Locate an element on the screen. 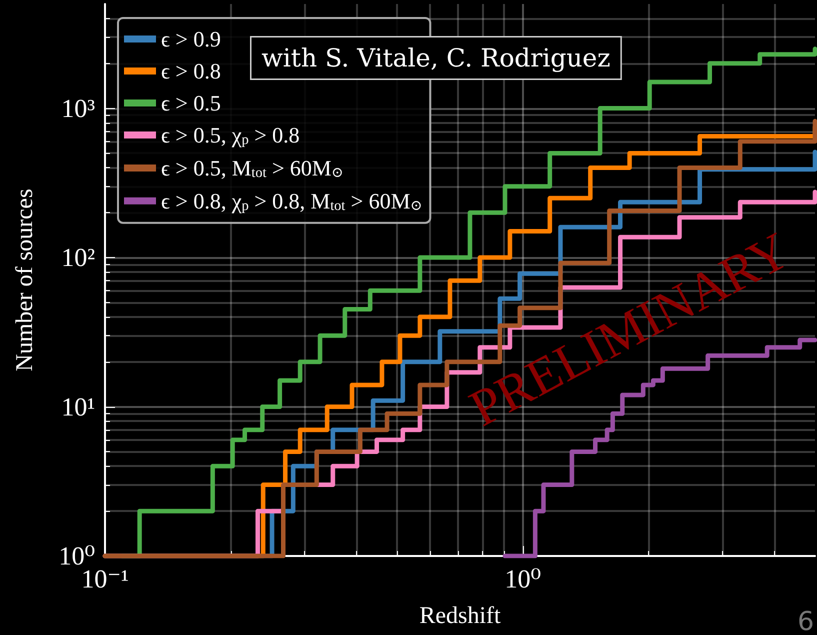 The image size is (817, 635). x-axis-title: Redshift is located at coordinates (460, 616).